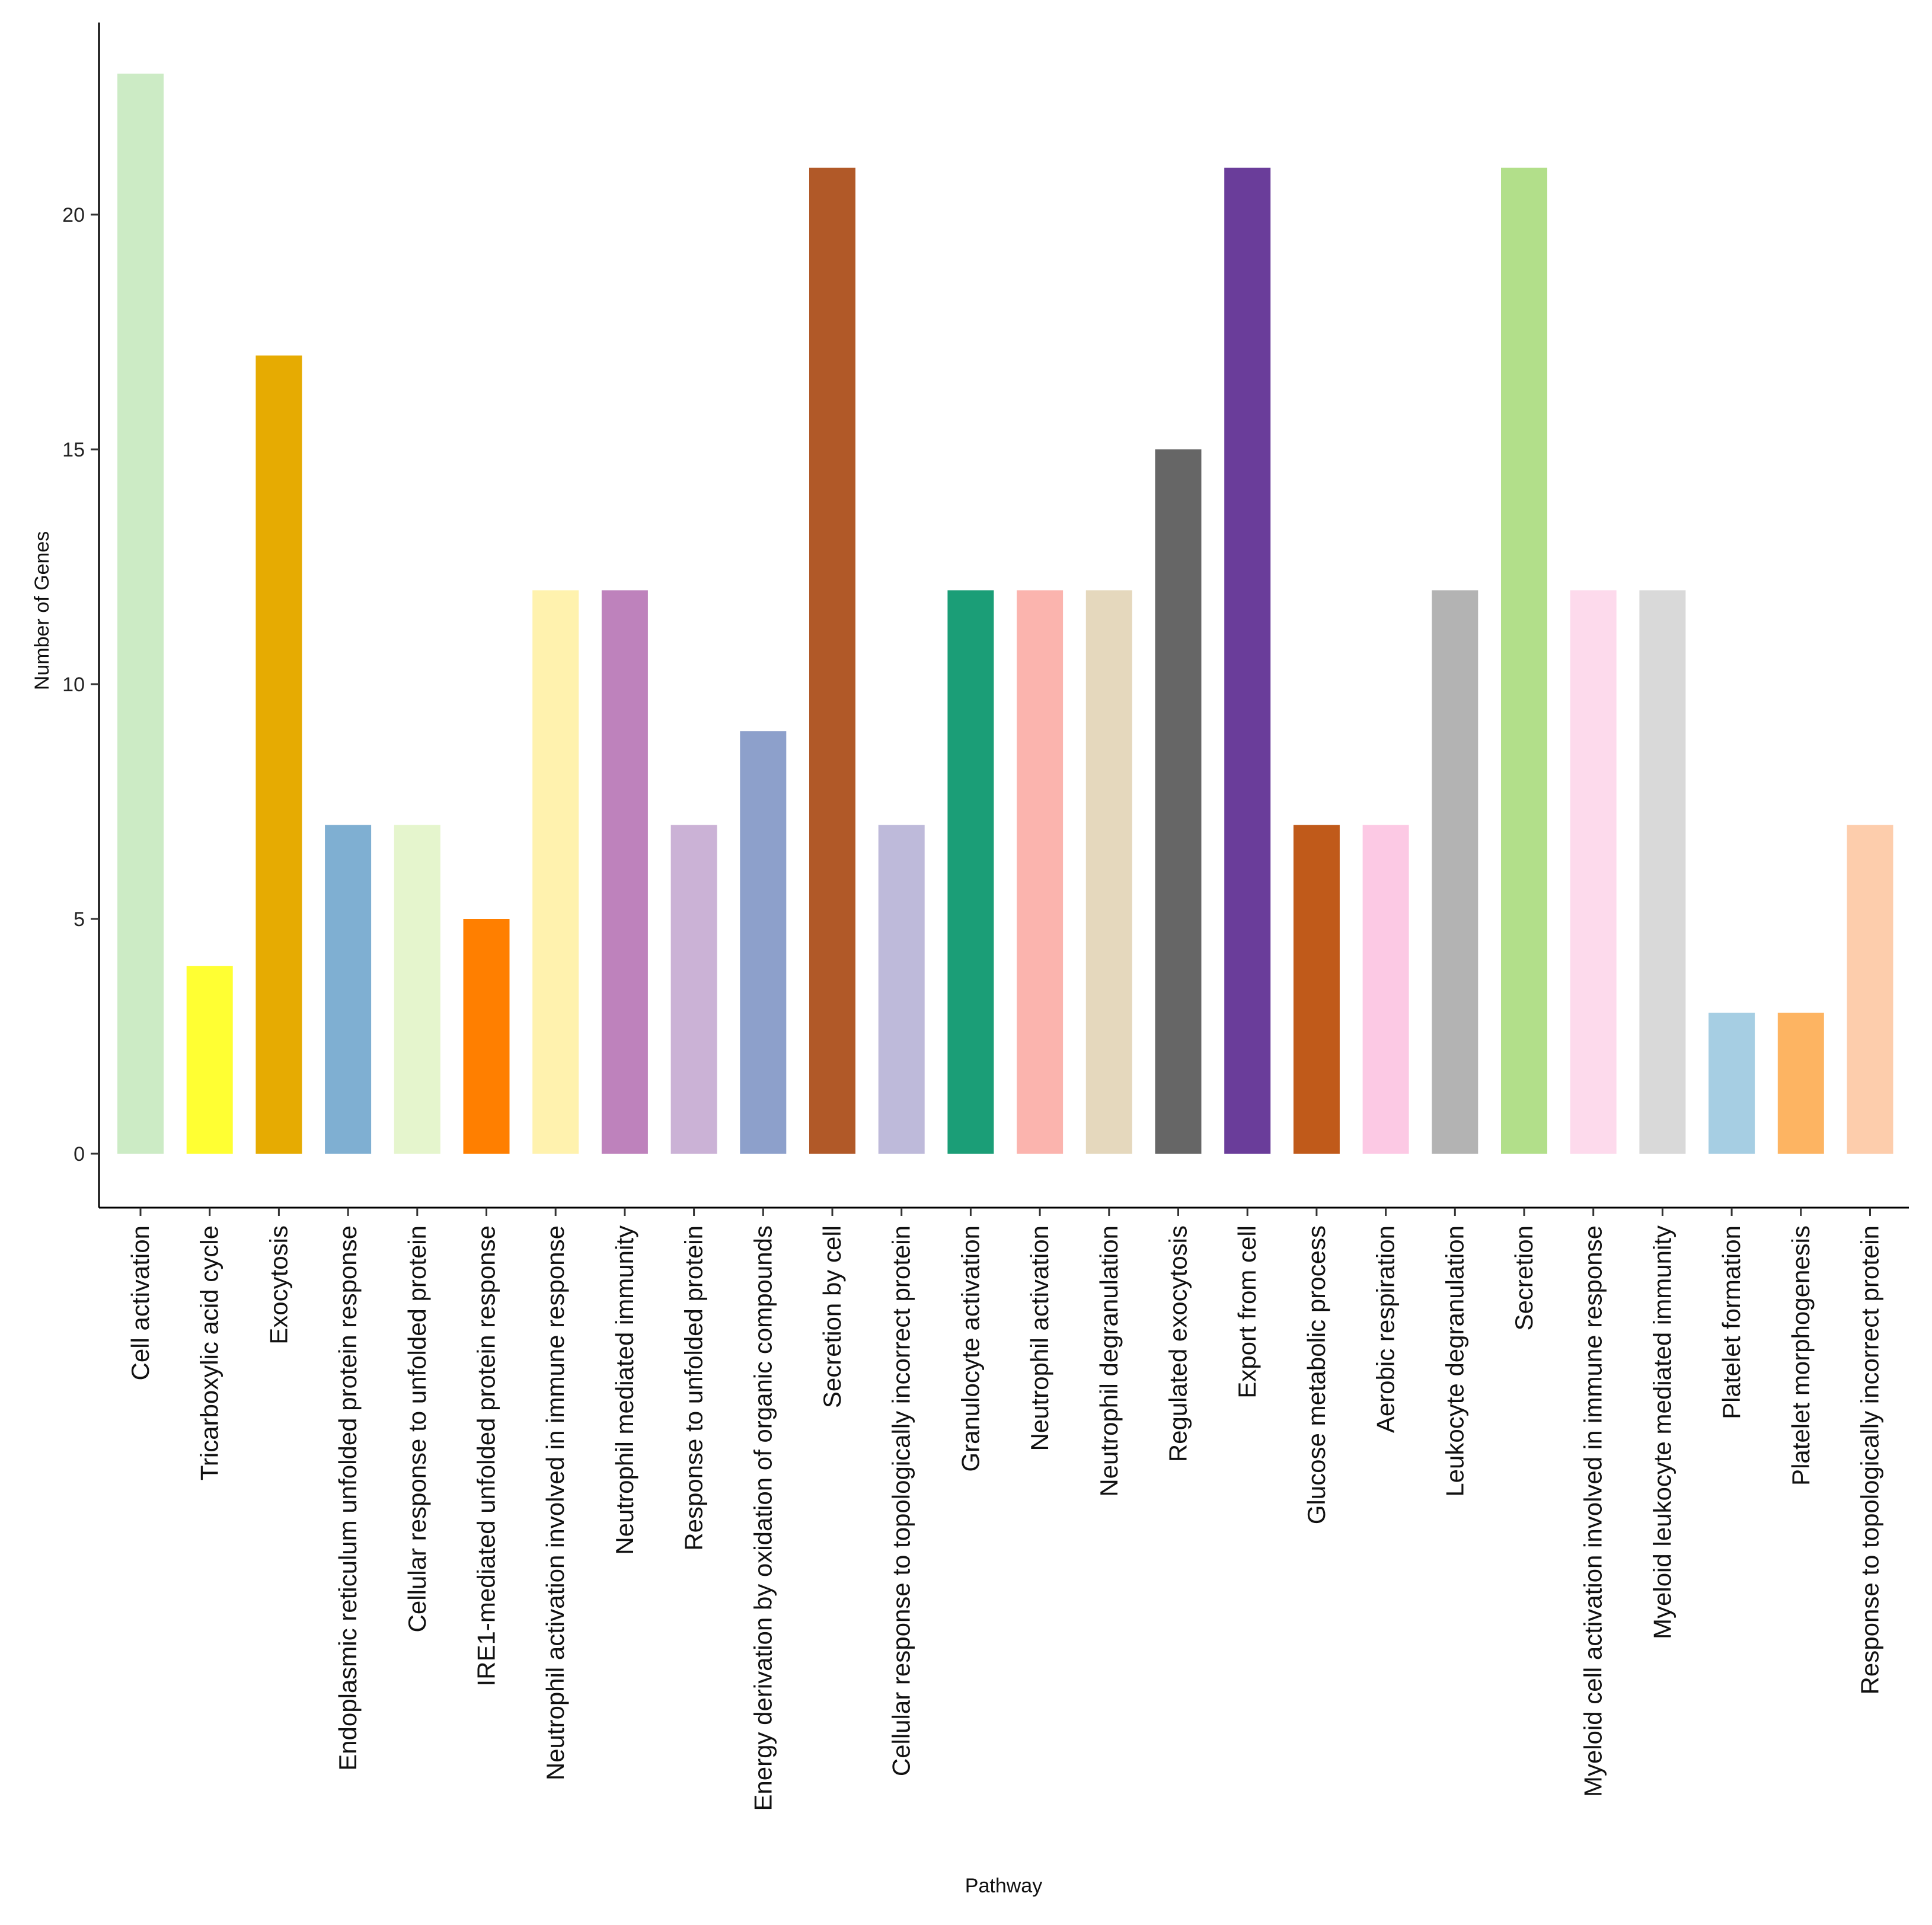  Describe the element at coordinates (1386, 1329) in the screenshot. I see `x-tick-label: Aerobic respiration` at that location.